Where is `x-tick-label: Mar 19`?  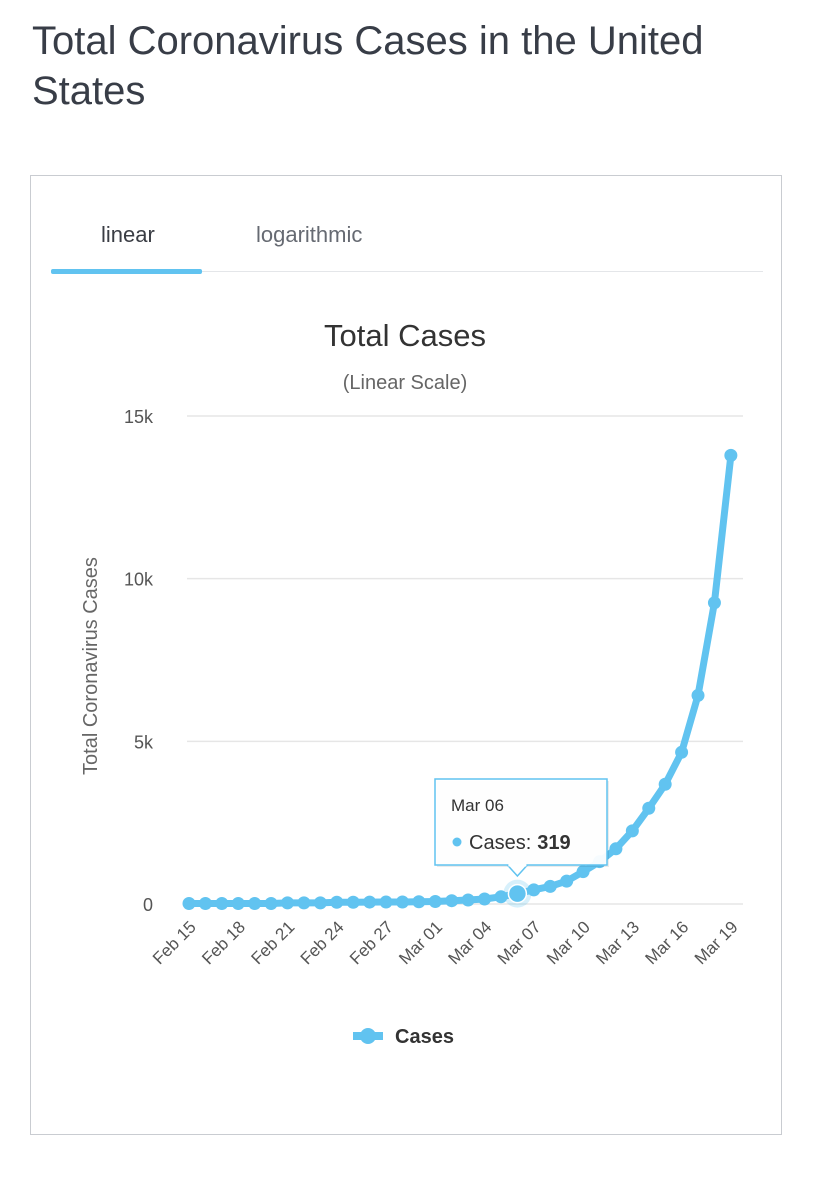 x-tick-label: Mar 19 is located at coordinates (716, 942).